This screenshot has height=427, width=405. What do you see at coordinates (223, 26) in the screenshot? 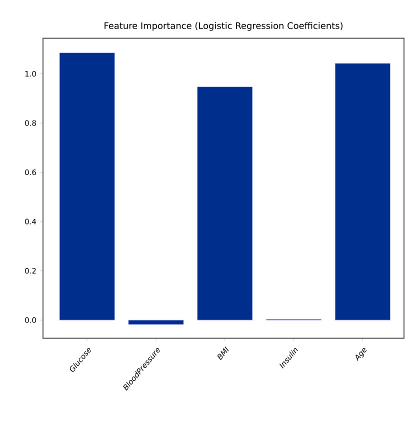
I see `chart-title: Feature Importance (Logistic Regression Coefficients)` at bounding box center [223, 26].